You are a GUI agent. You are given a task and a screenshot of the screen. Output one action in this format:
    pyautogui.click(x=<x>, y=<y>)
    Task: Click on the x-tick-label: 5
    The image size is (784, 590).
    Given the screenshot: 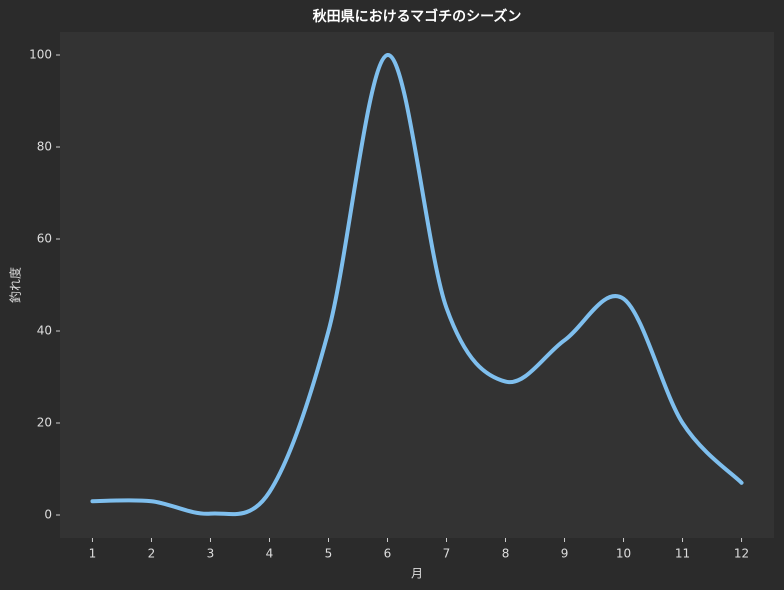 What is the action you would take?
    pyautogui.click(x=329, y=554)
    